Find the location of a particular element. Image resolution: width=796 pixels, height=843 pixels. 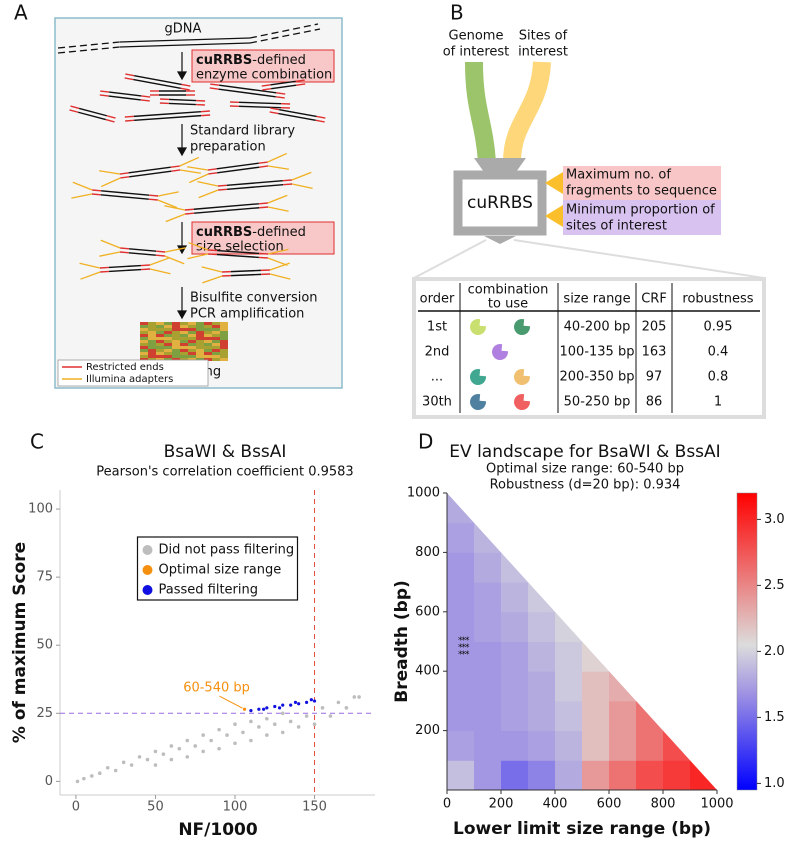

optimum-marker: *** is located at coordinates (464, 641).